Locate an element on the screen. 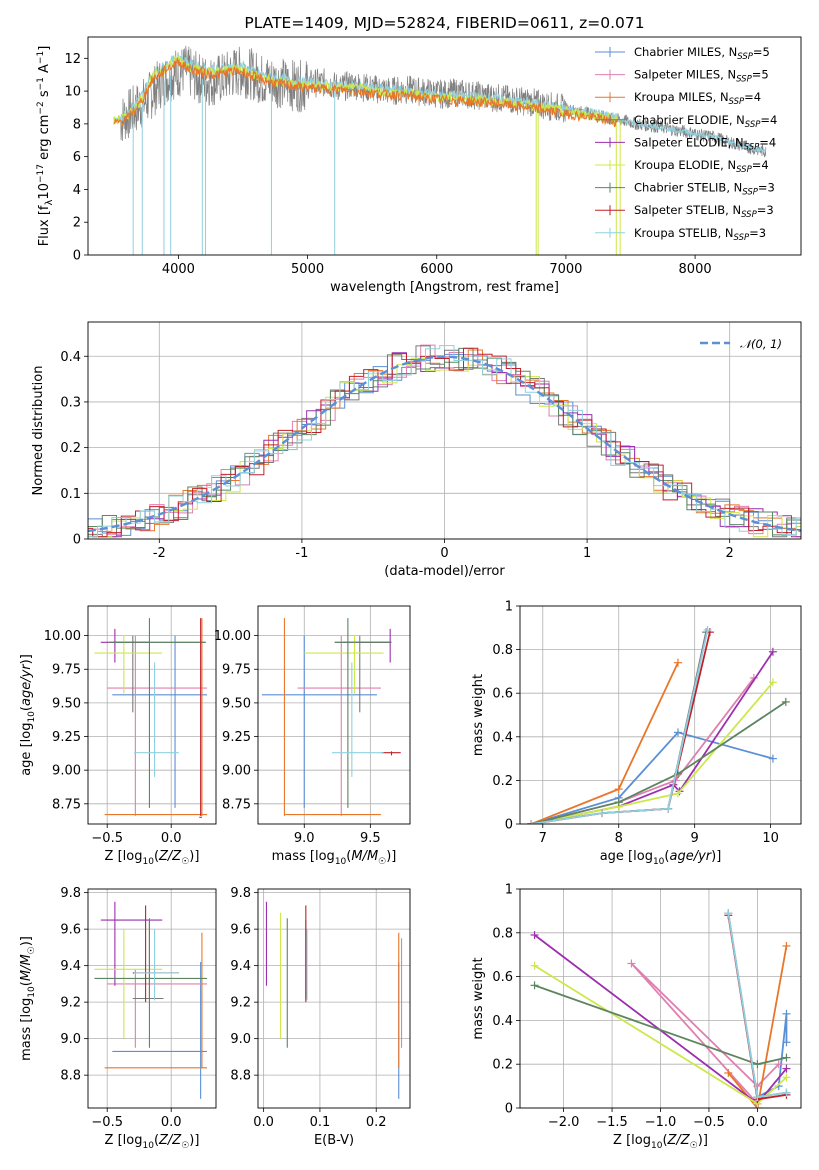 This screenshot has height=1170, width=819. z-age-frame is located at coordinates (152, 715).